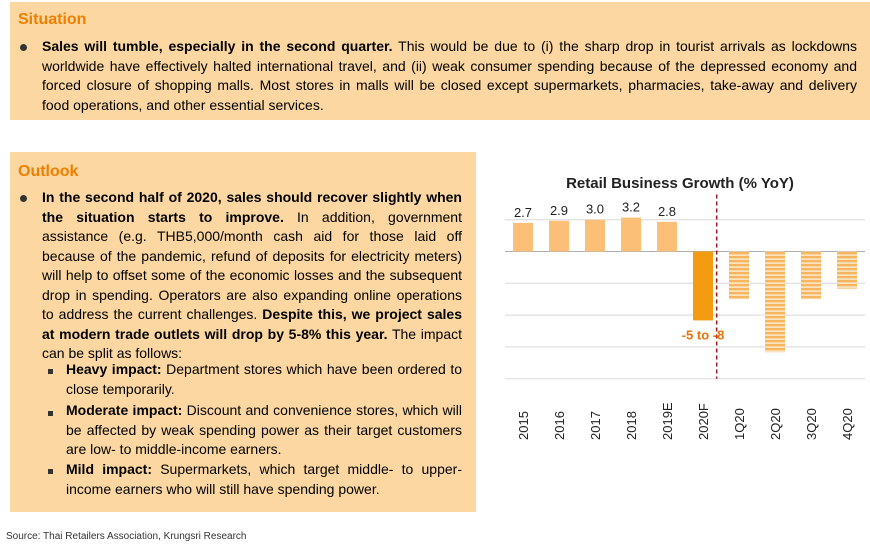  Describe the element at coordinates (631, 234) in the screenshot. I see `bar-2018` at that location.